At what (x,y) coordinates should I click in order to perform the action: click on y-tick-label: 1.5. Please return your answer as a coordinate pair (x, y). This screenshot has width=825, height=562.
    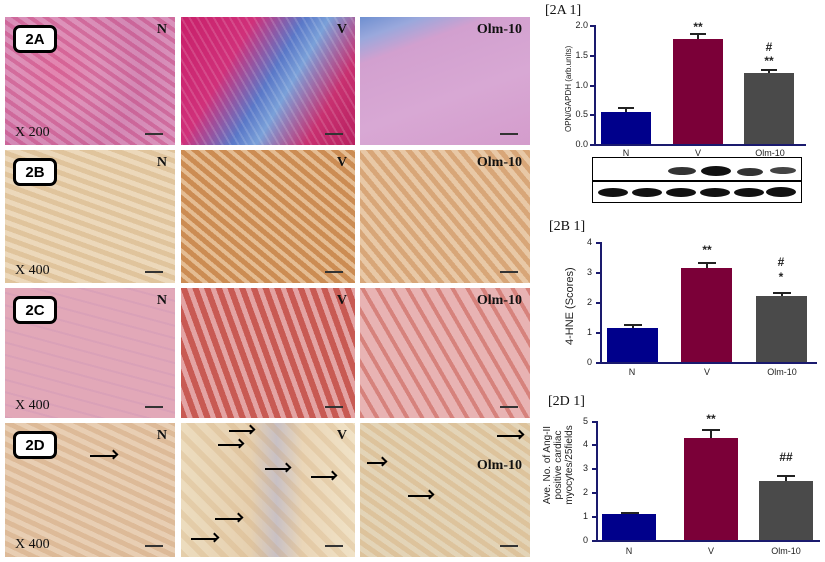
    Looking at the image, I should click on (581, 55).